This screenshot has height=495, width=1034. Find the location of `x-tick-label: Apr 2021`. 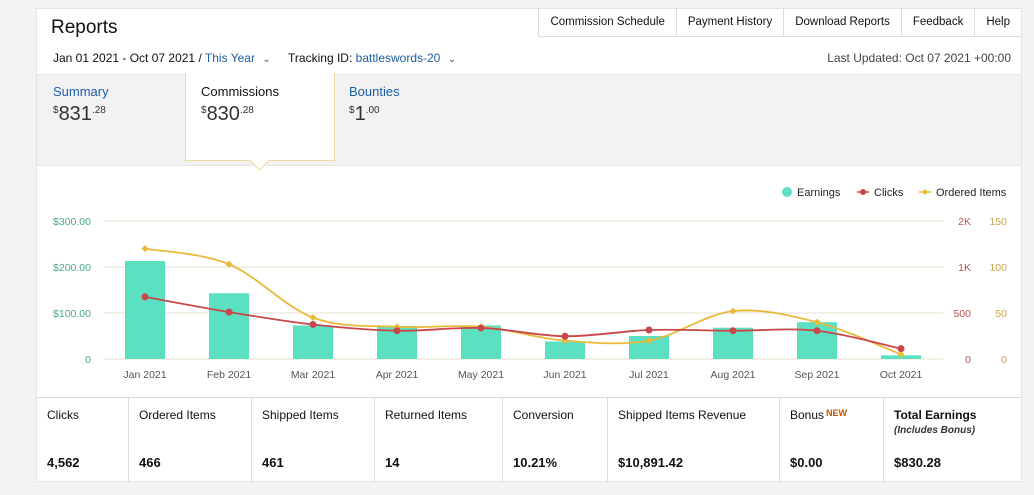

x-tick-label: Apr 2021 is located at coordinates (397, 375).